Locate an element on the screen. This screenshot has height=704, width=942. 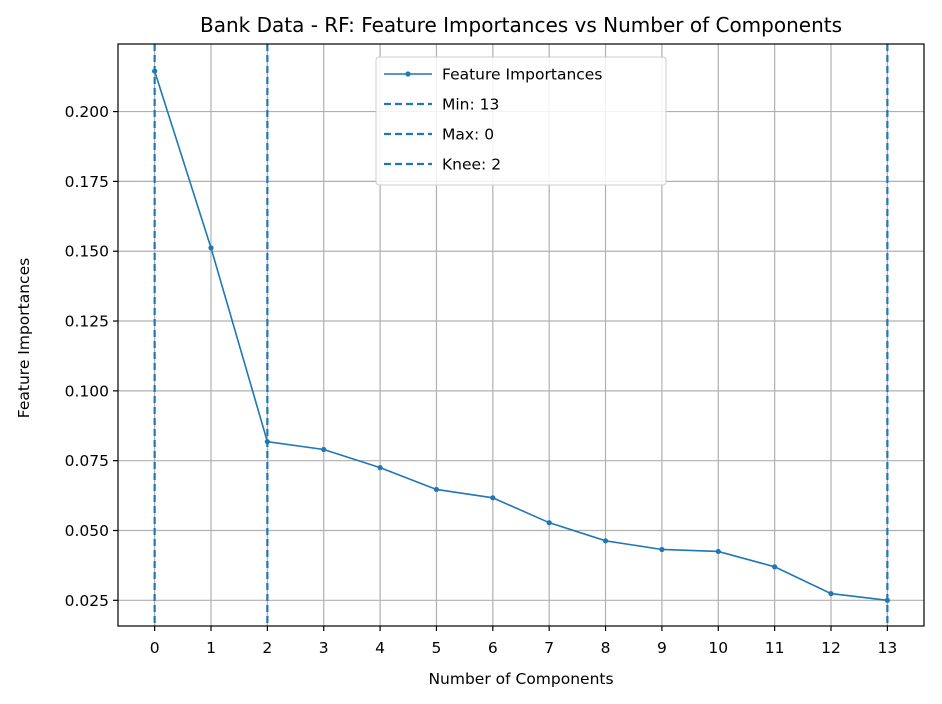
x-tick-label: 4 is located at coordinates (380, 648).